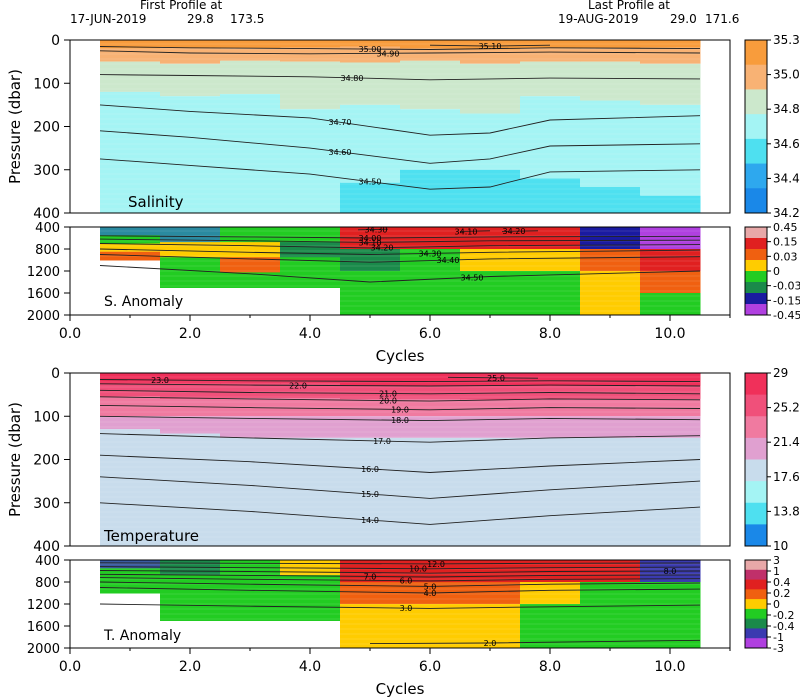  I want to click on panel-title: S. Anomaly, so click(143, 302).